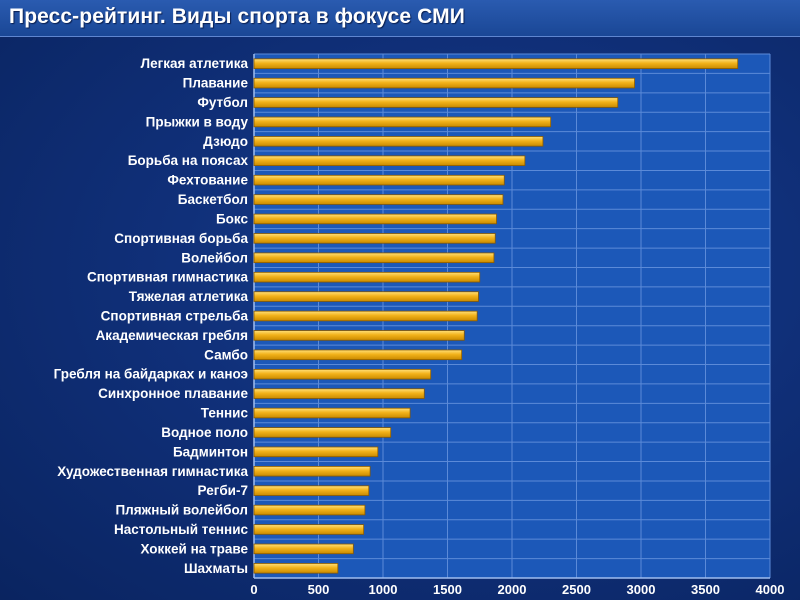 The image size is (800, 600). Describe the element at coordinates (447, 589) in the screenshot. I see `x-tick-label: 1500` at that location.